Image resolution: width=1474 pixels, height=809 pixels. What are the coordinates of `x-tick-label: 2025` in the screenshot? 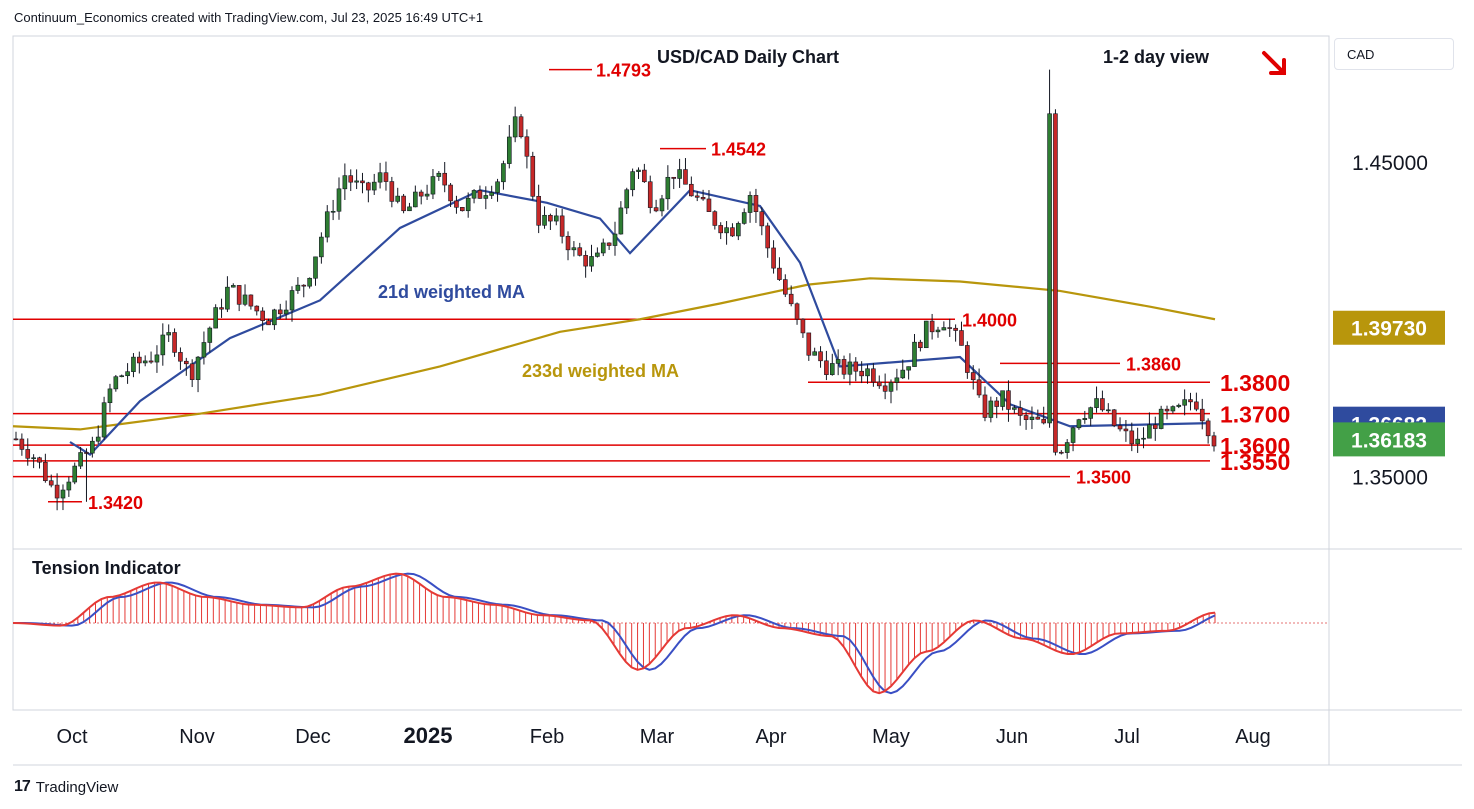 It's located at (428, 735).